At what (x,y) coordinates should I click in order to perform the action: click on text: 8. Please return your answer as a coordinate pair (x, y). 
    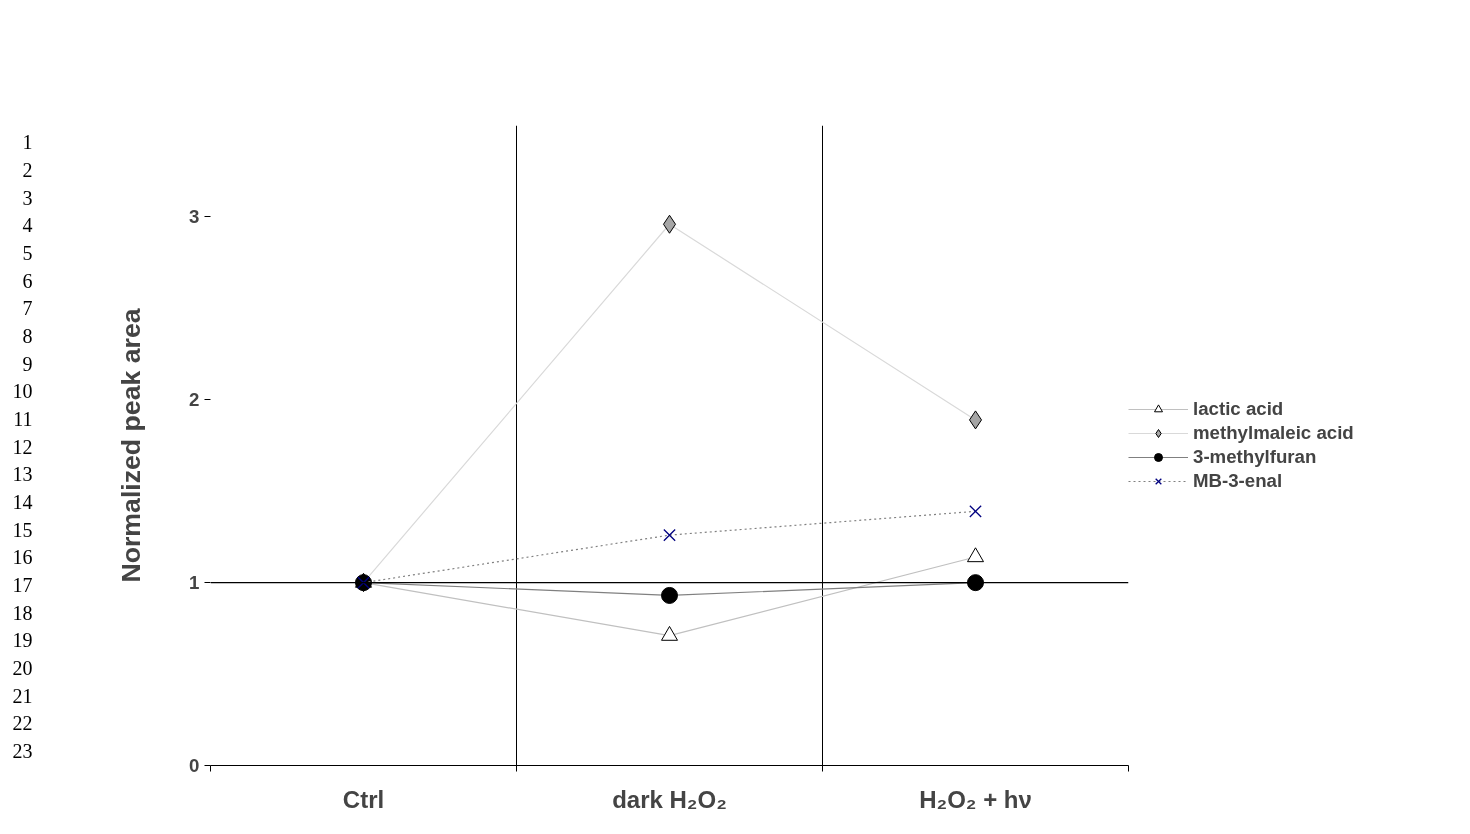
    Looking at the image, I should click on (27, 336).